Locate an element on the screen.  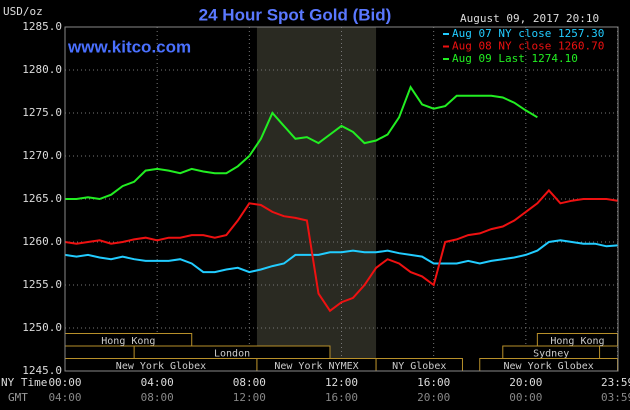
series-line is located at coordinates (341, 256).